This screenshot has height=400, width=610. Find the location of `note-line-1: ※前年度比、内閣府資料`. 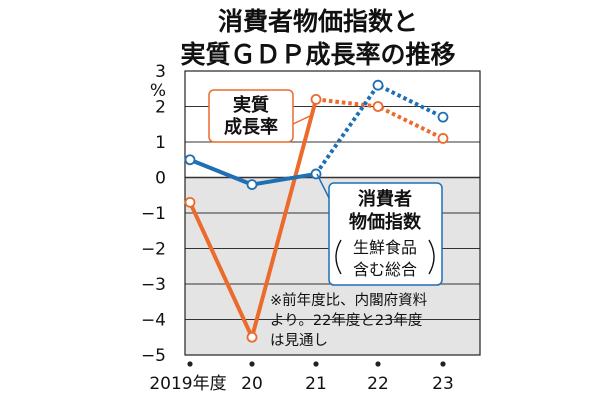

note-line-1: ※前年度比、内閣府資料 is located at coordinates (348, 300).